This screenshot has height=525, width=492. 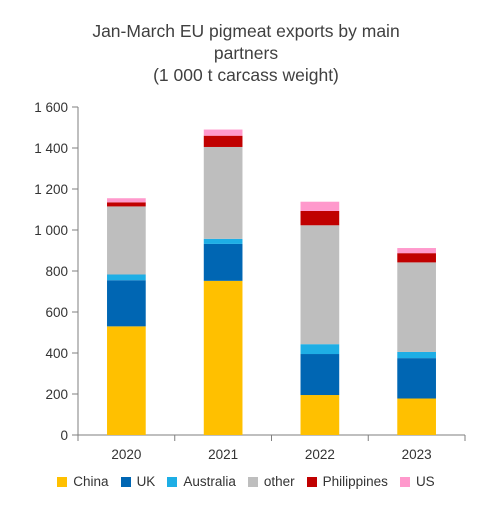 What do you see at coordinates (209, 481) in the screenshot?
I see `legend-label: Australia` at bounding box center [209, 481].